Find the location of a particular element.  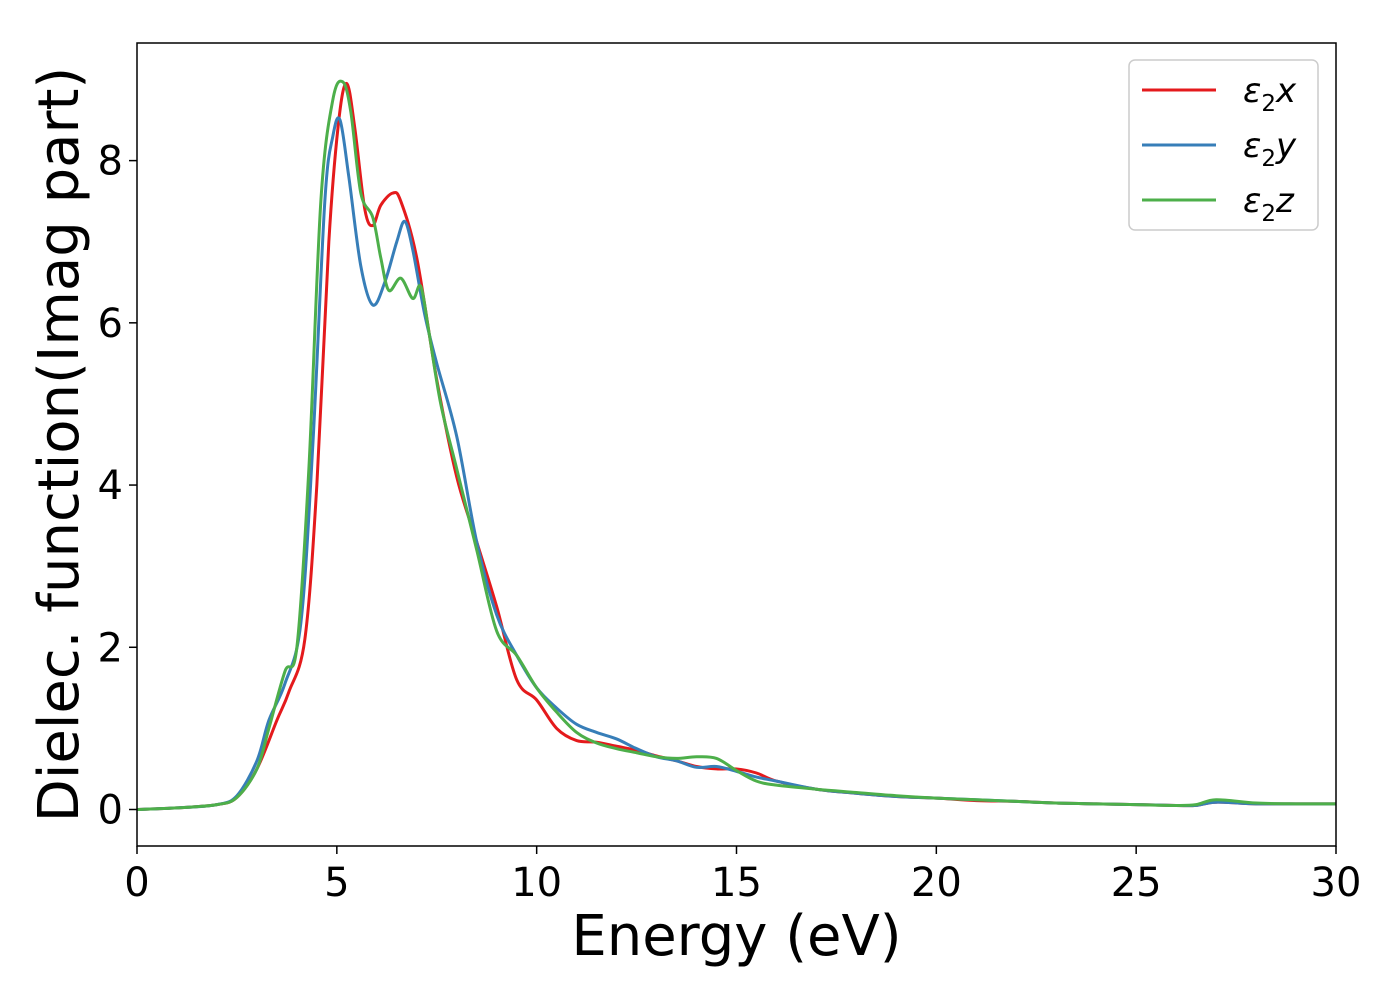

y-axis-label: Dielec. function(Imag part) is located at coordinates (59, 445).